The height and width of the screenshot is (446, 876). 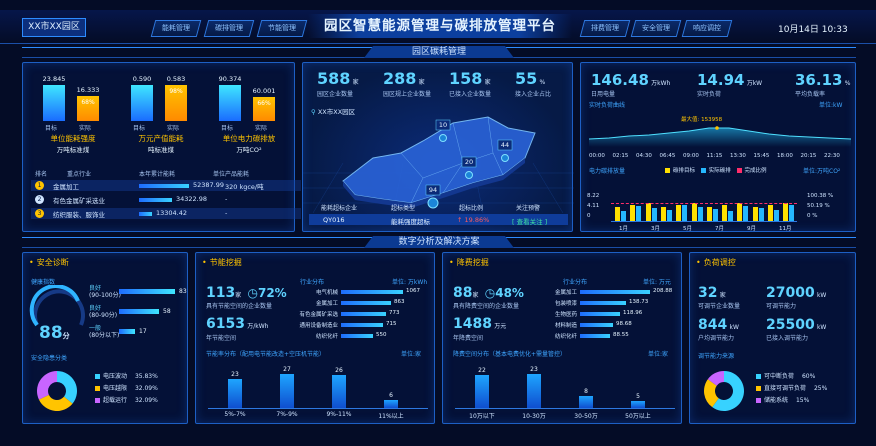 I want to click on actual-bar: 98%, so click(x=176, y=103).